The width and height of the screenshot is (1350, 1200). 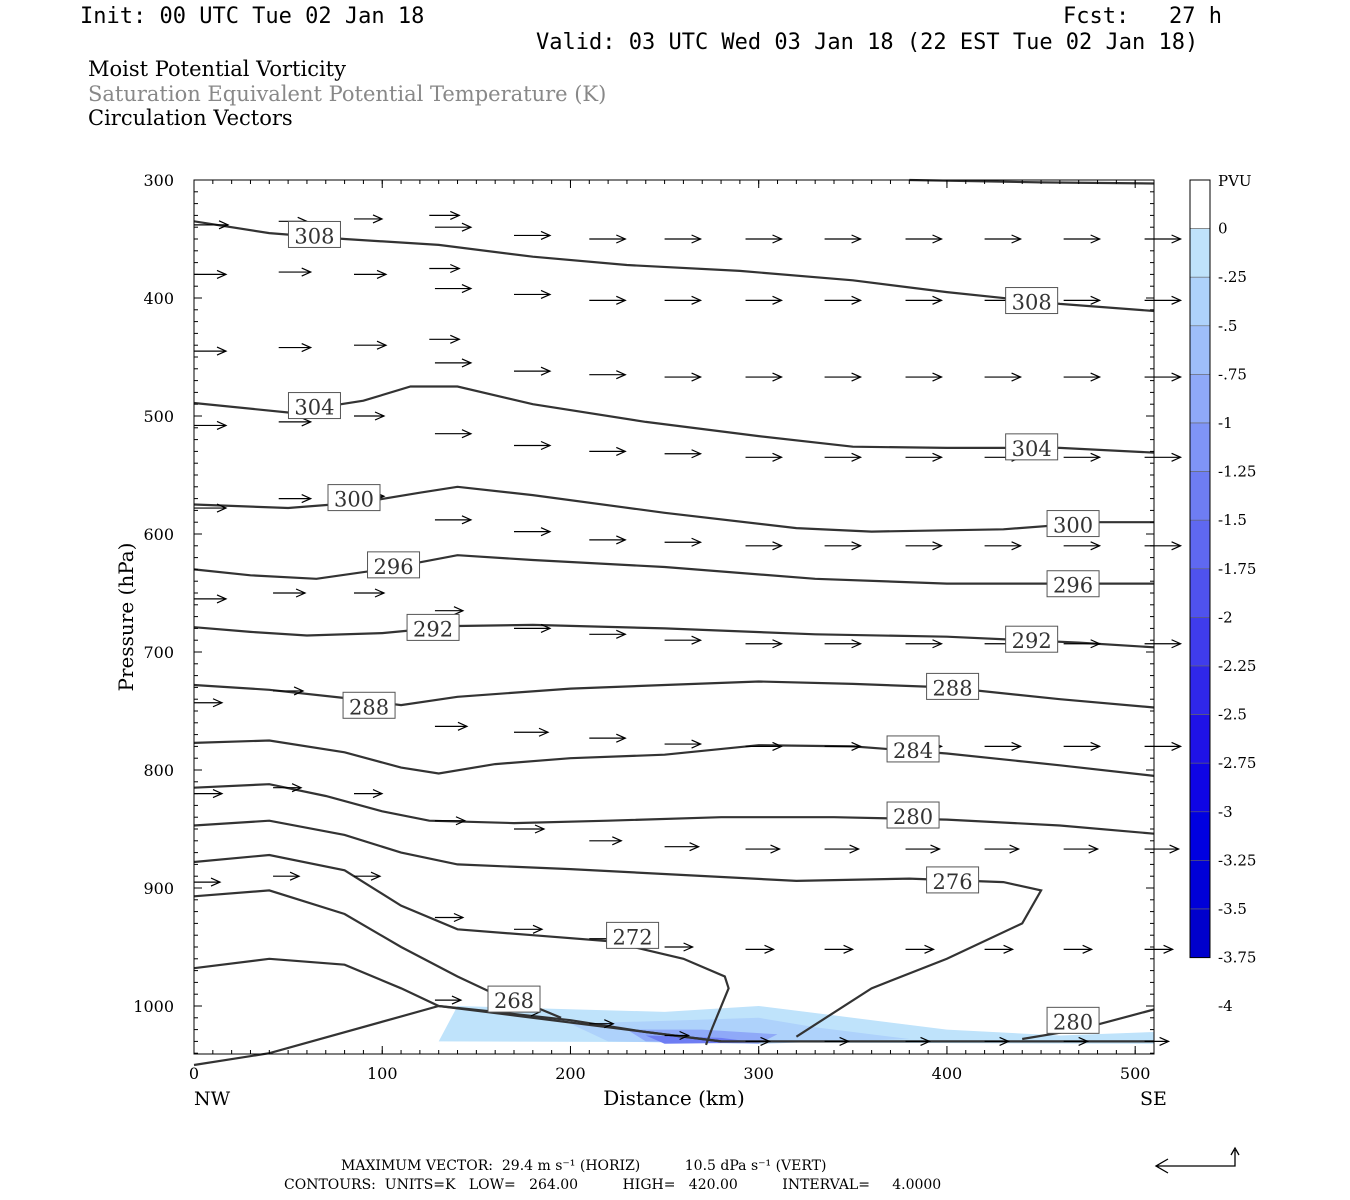 I want to click on y-tick-label: 800, so click(x=158, y=770).